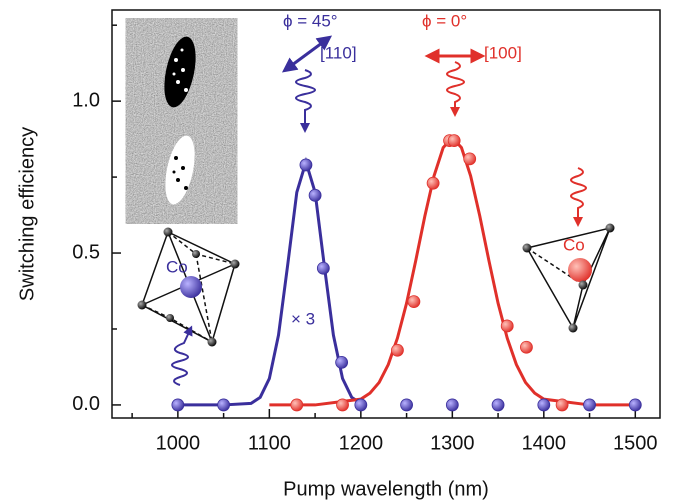  I want to click on x-tick-label: 1400, so click(544, 443).